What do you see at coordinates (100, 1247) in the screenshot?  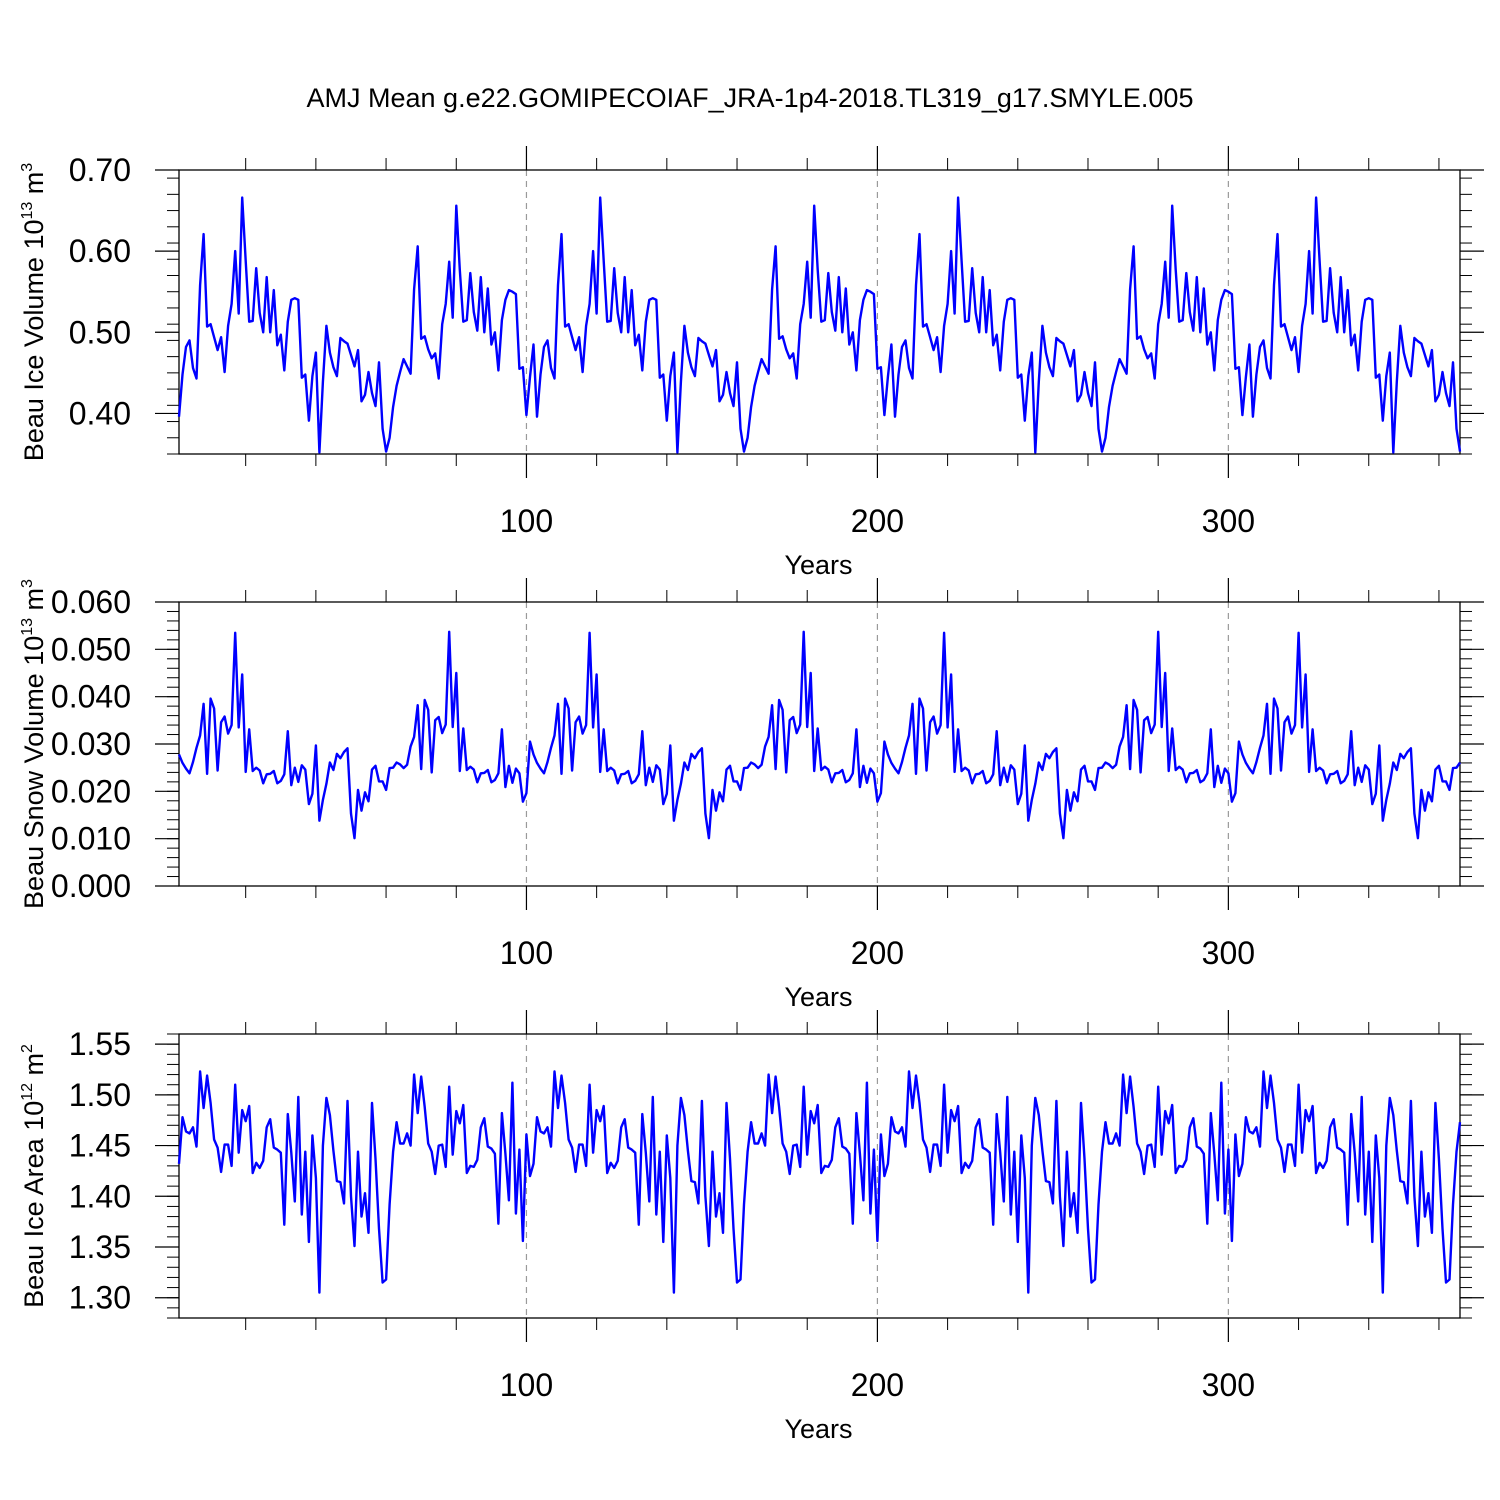 I see `y-tick-label: 1.35` at bounding box center [100, 1247].